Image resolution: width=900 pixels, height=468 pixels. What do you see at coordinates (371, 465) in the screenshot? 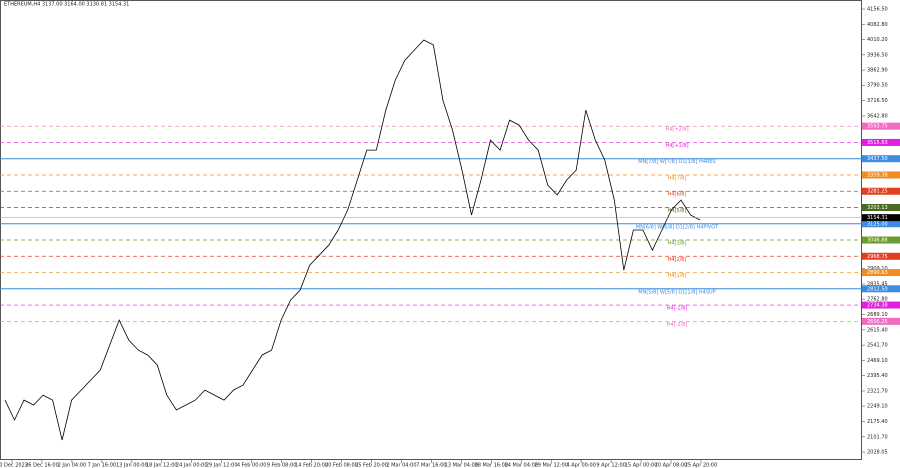
I see `x-tick-label: 25 Feb 20:00` at bounding box center [371, 465].